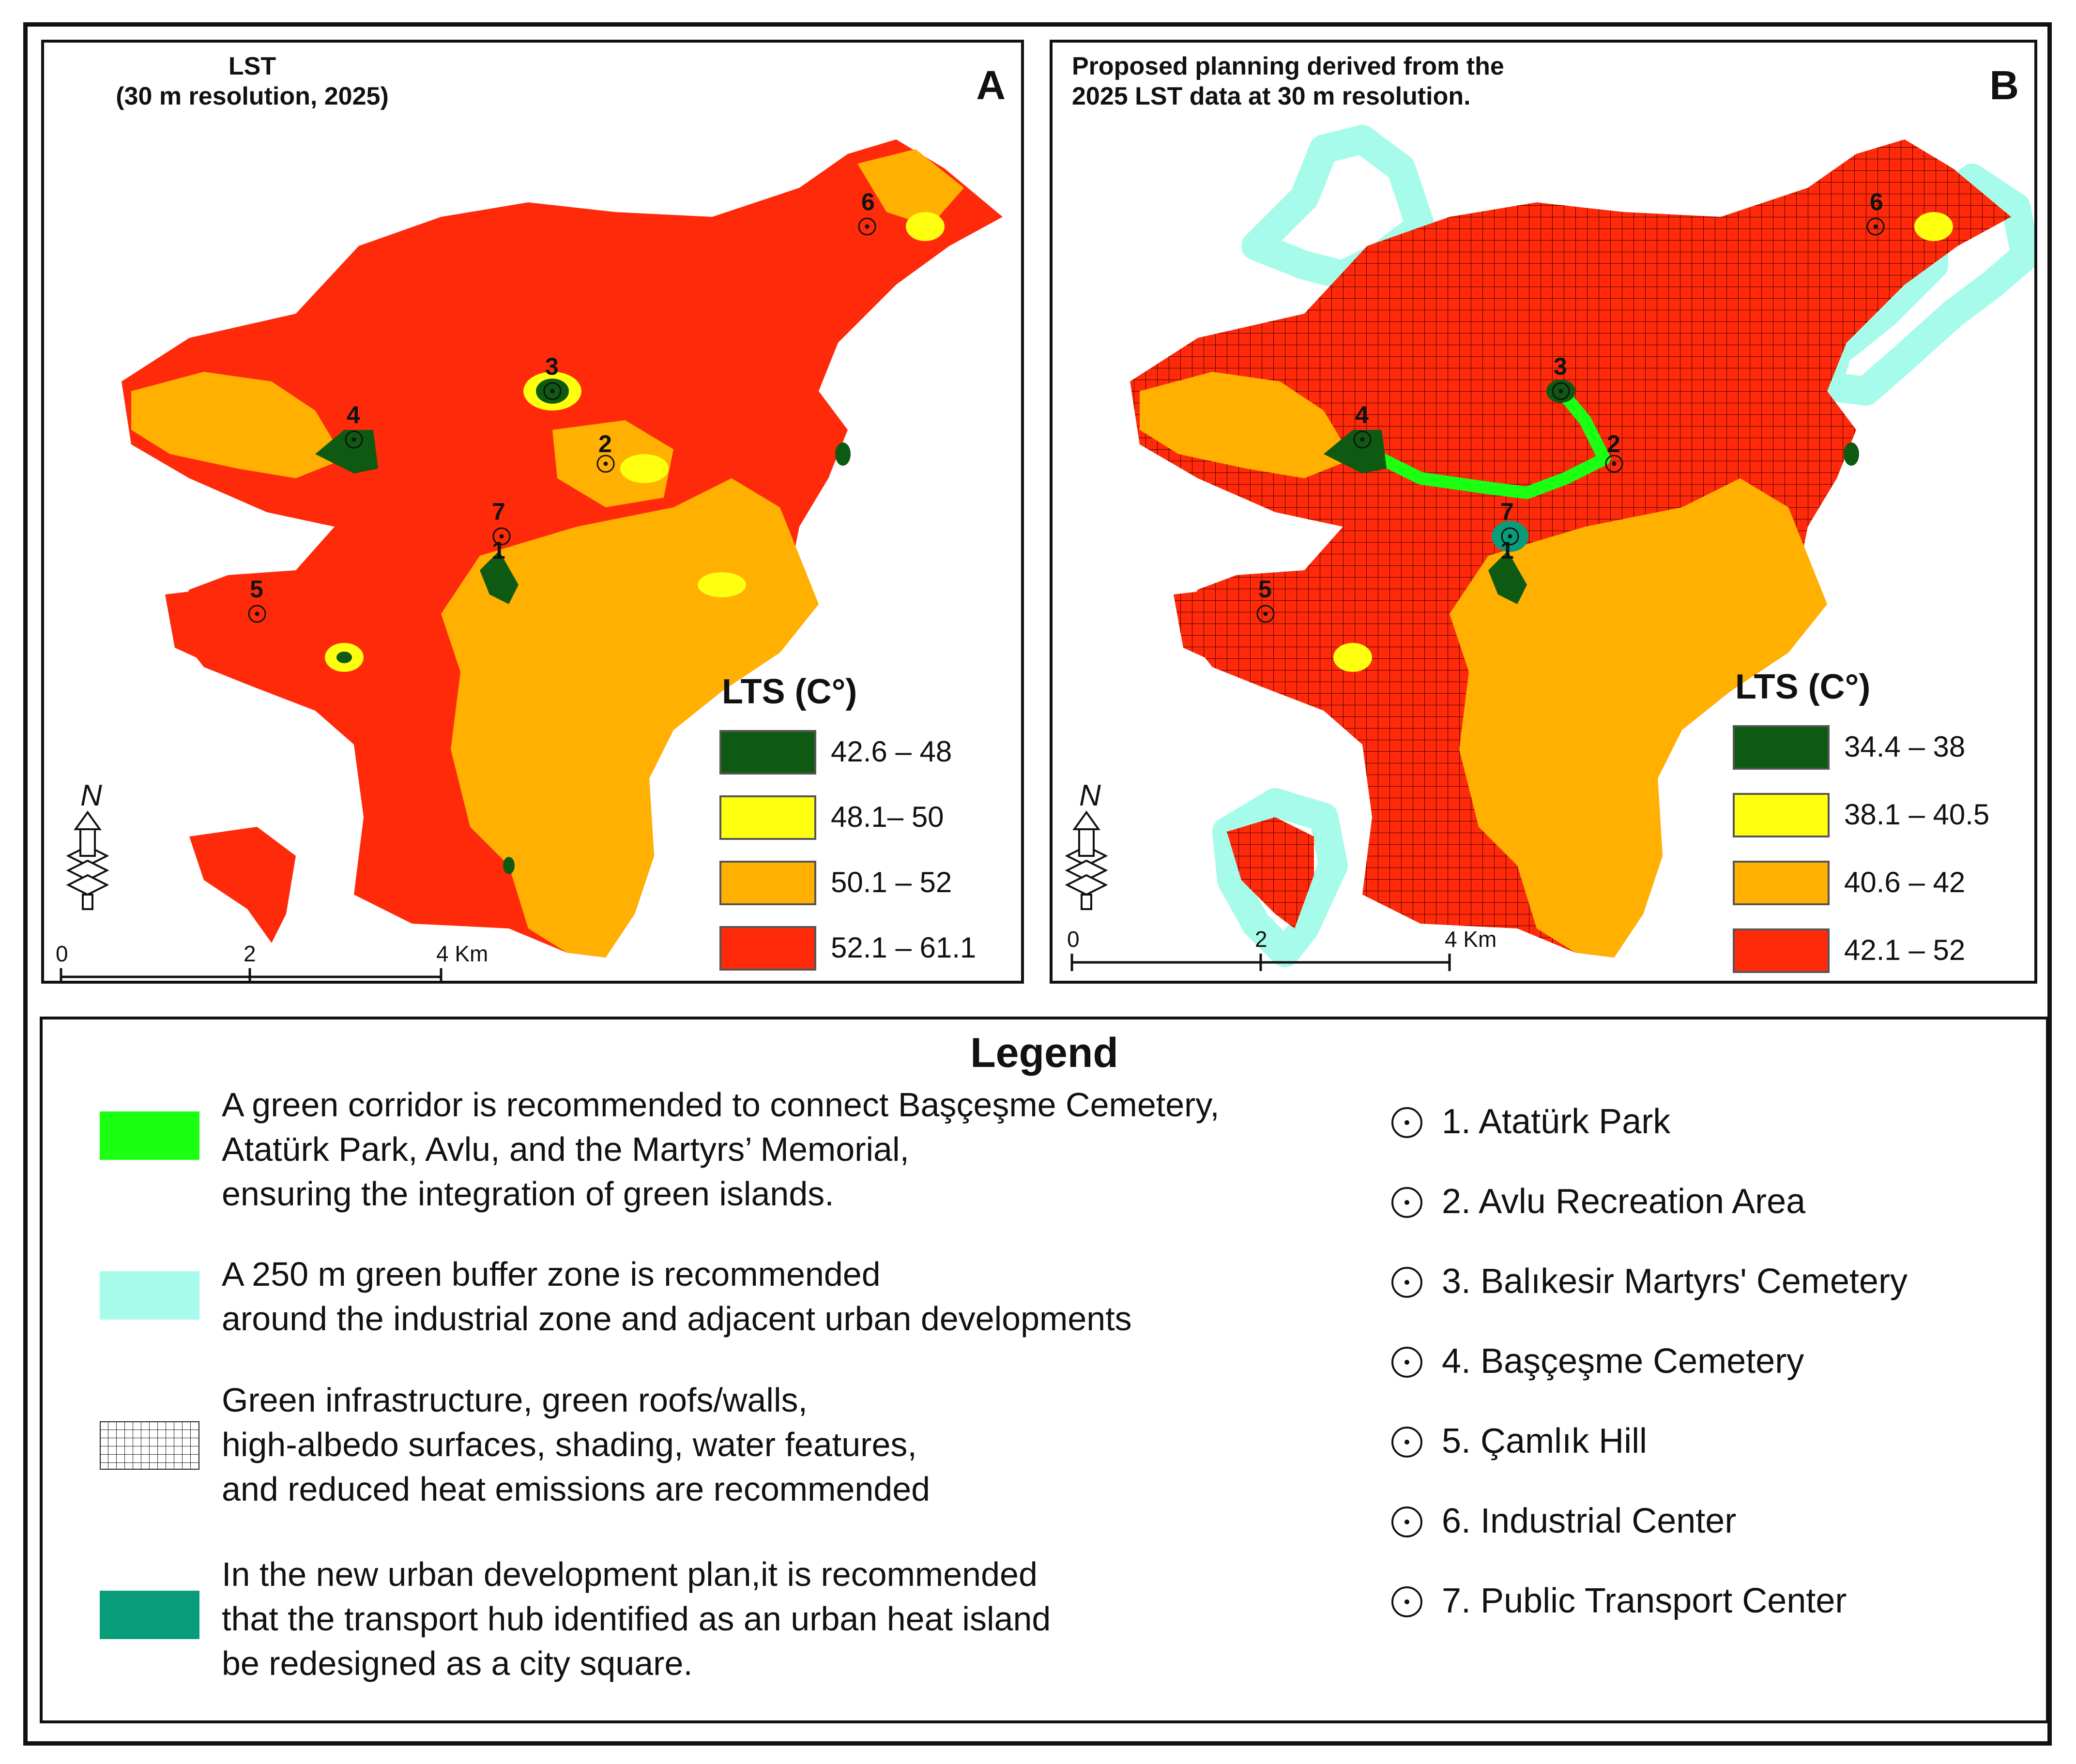 The height and width of the screenshot is (1764, 2076). I want to click on panel-a-title-line1: LST, so click(252, 66).